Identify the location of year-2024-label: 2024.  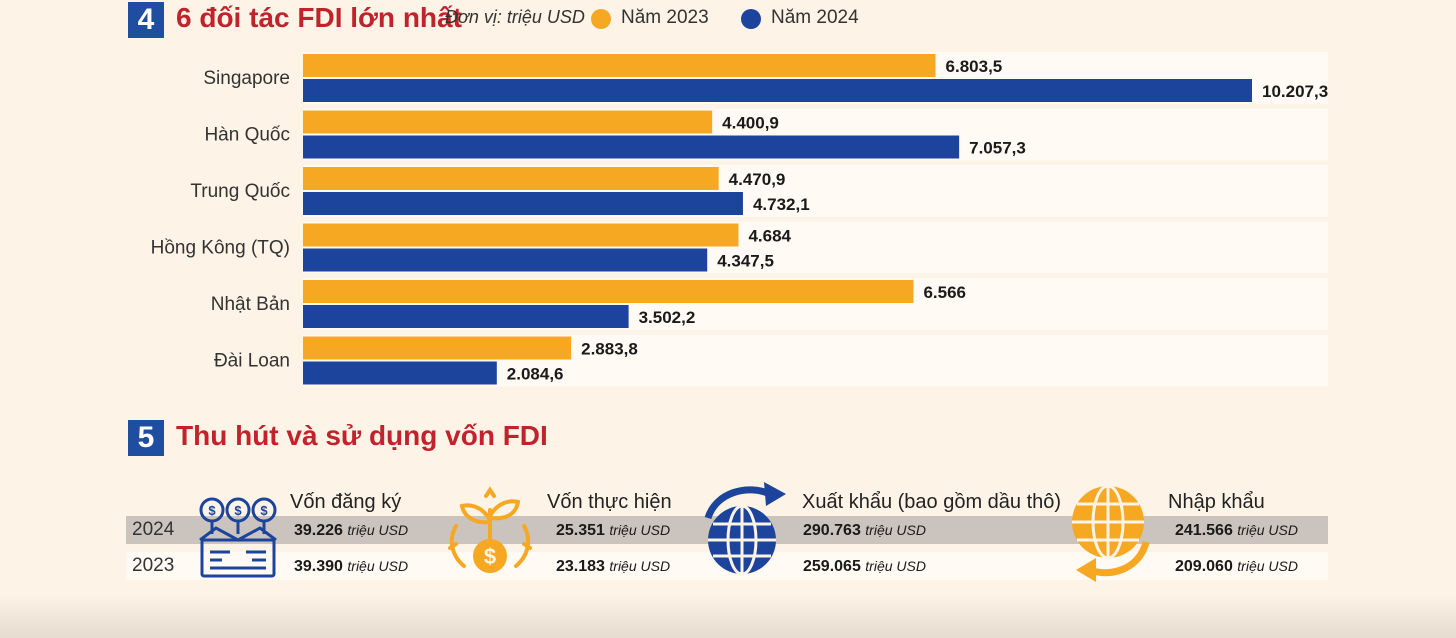
(153, 529).